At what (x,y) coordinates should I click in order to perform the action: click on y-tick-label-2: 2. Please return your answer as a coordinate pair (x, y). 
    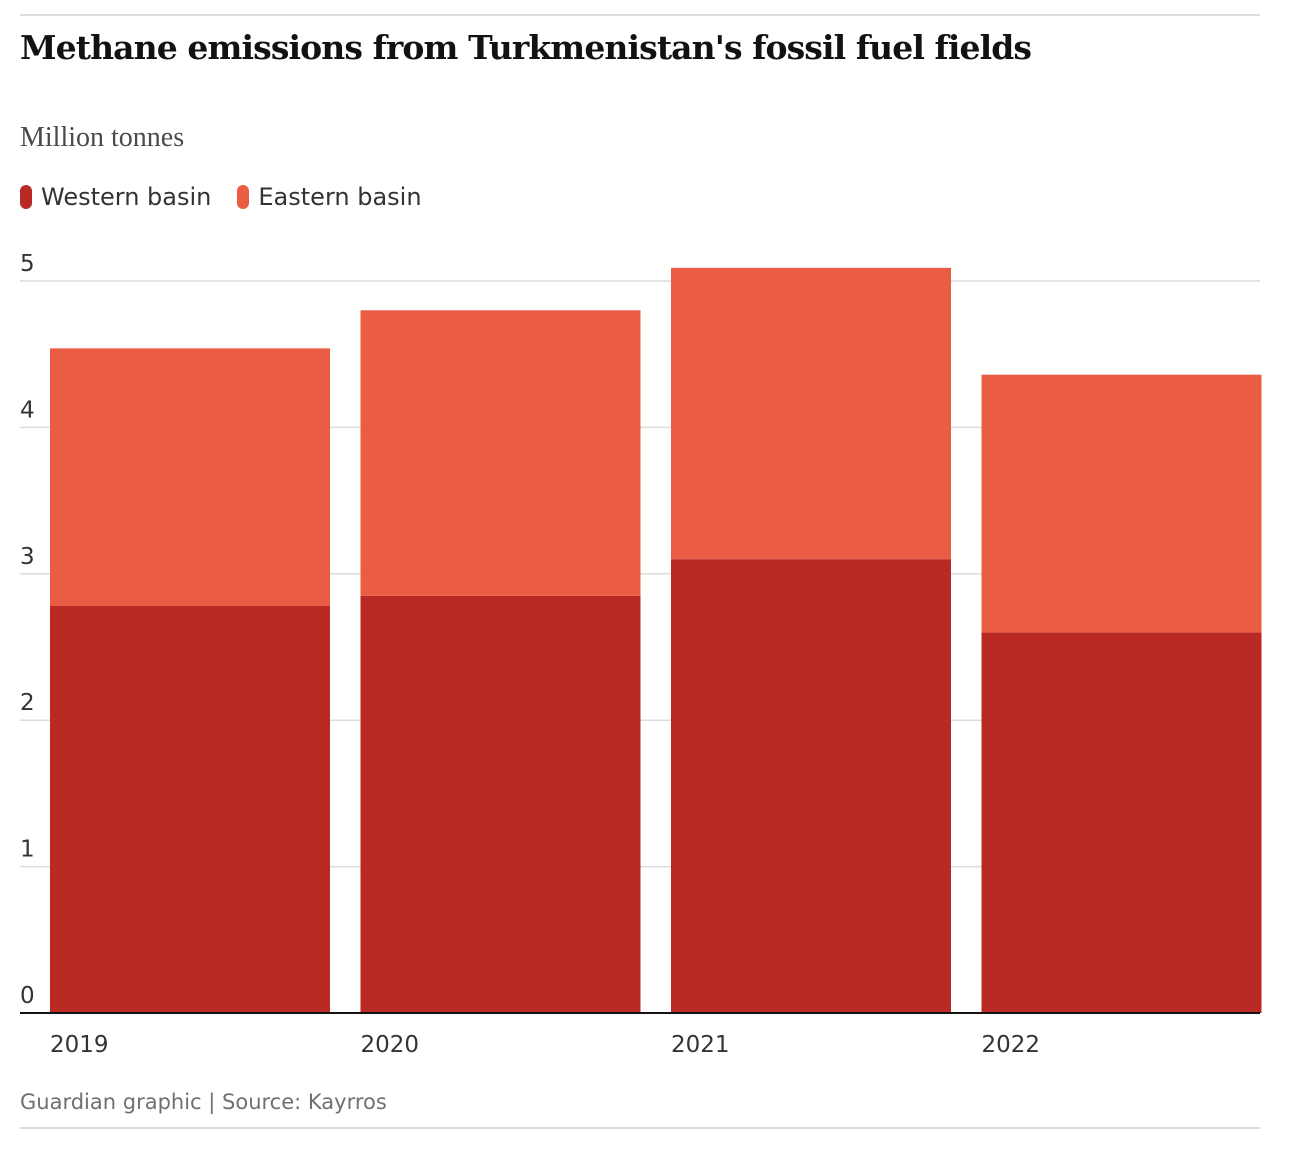
    Looking at the image, I should click on (27, 703).